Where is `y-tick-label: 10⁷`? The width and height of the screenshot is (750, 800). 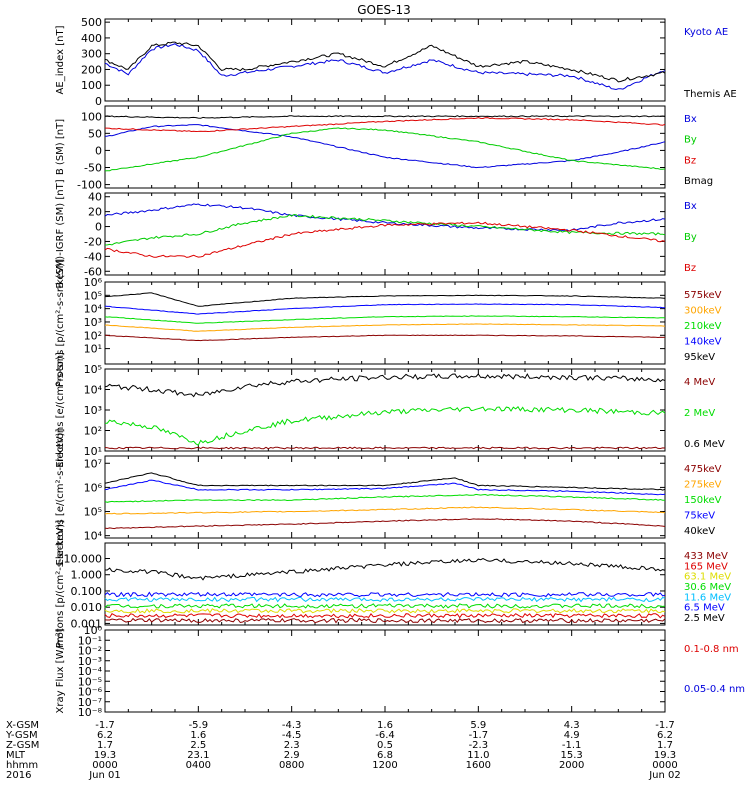
y-tick-label: 10⁷ is located at coordinates (93, 463).